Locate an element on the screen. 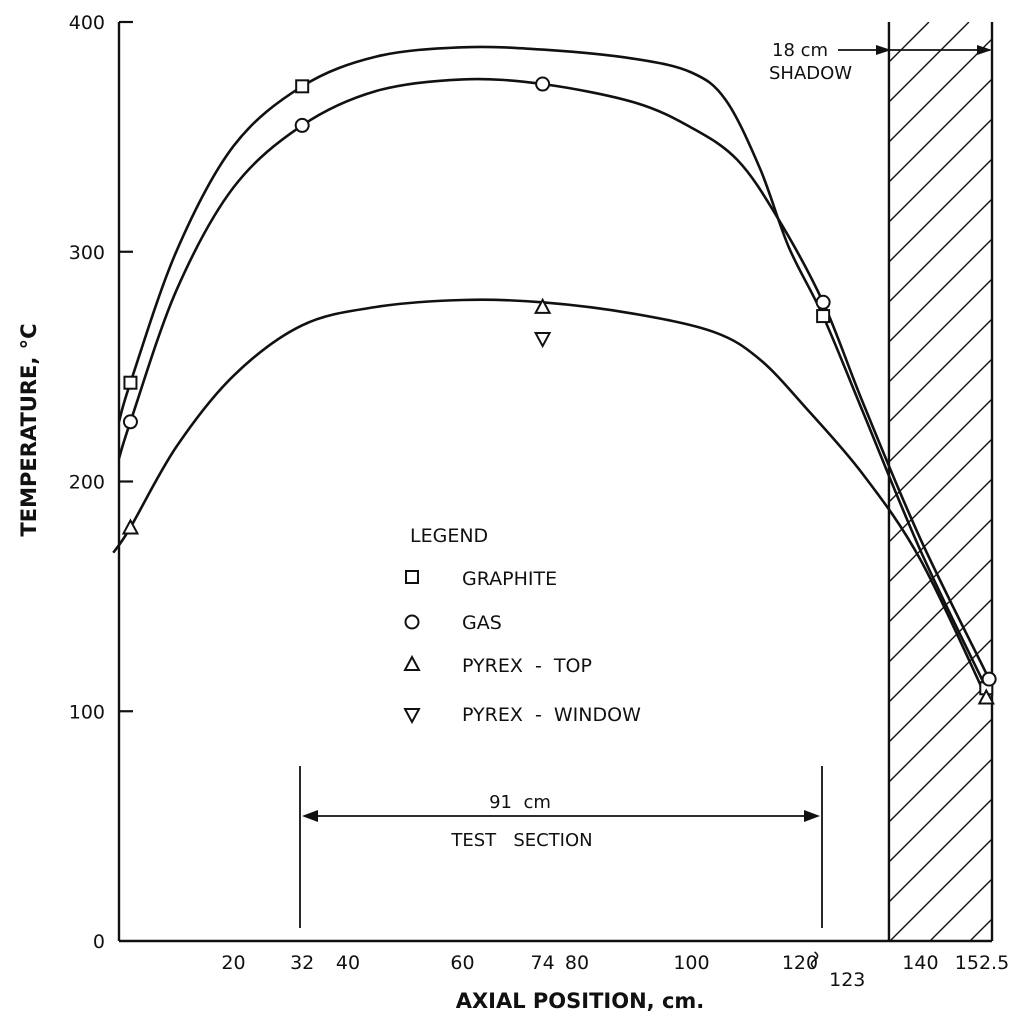 Image resolution: width=1030 pixels, height=1019 pixels. shadow-left-arrowhead is located at coordinates (883, 50).